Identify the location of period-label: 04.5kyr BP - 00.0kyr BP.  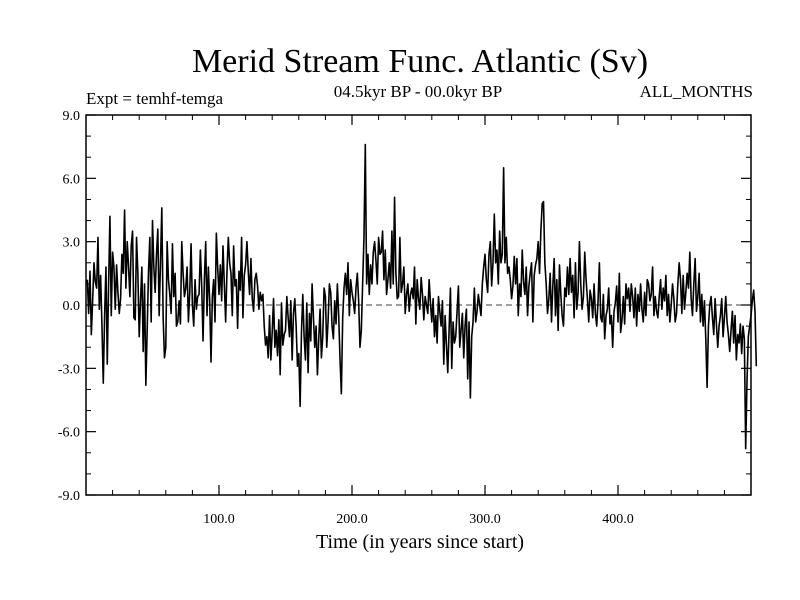
(418, 91).